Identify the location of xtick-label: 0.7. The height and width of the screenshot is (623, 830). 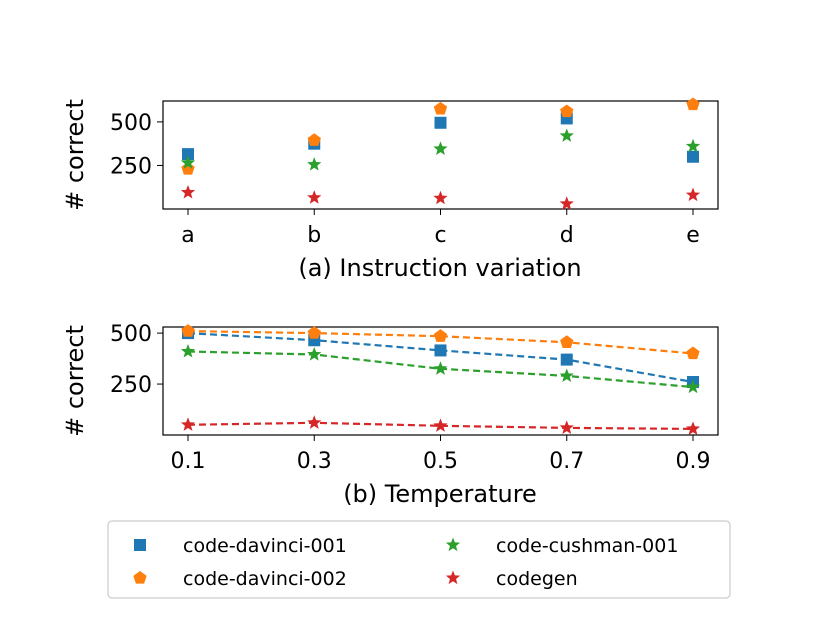
(566, 461).